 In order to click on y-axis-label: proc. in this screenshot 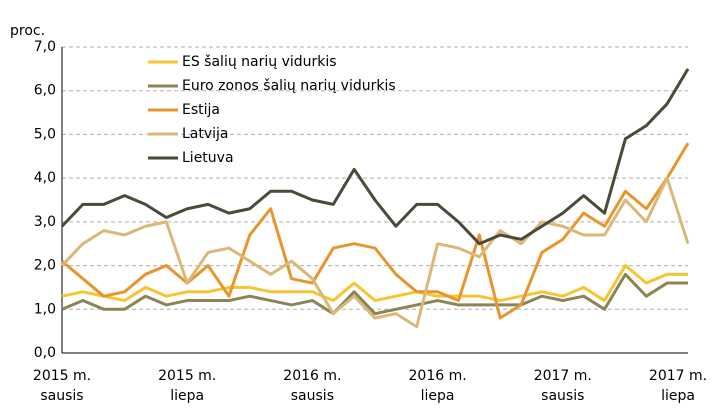, I will do `click(27, 31)`.